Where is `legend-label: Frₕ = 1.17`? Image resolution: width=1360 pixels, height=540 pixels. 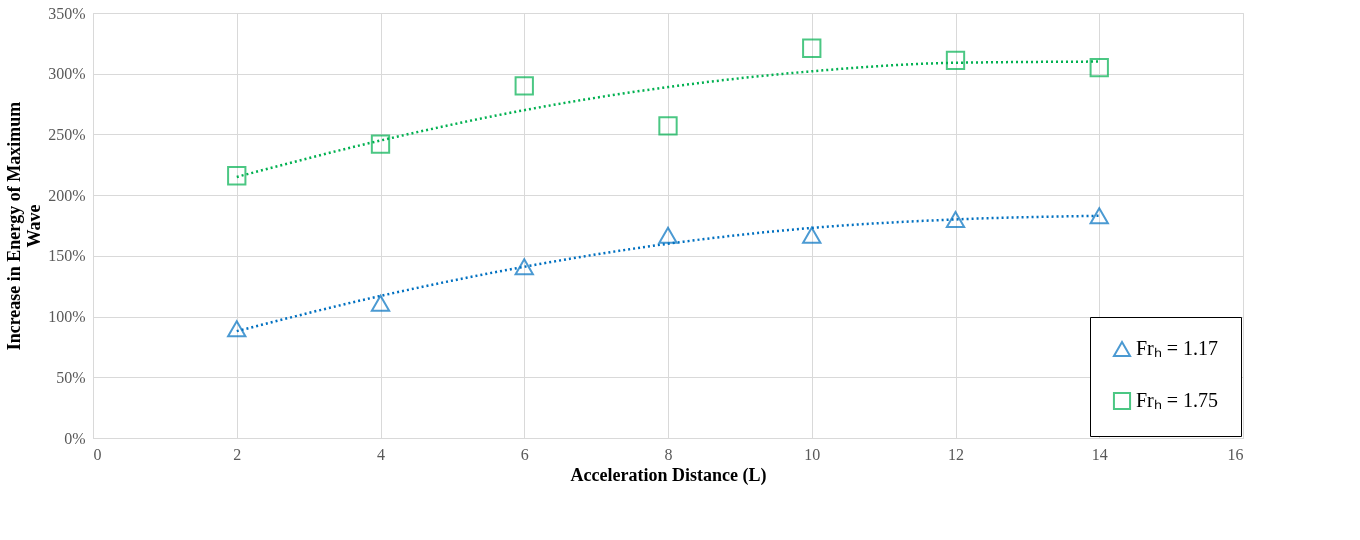
legend-label: Frₕ = 1.17 is located at coordinates (1177, 348).